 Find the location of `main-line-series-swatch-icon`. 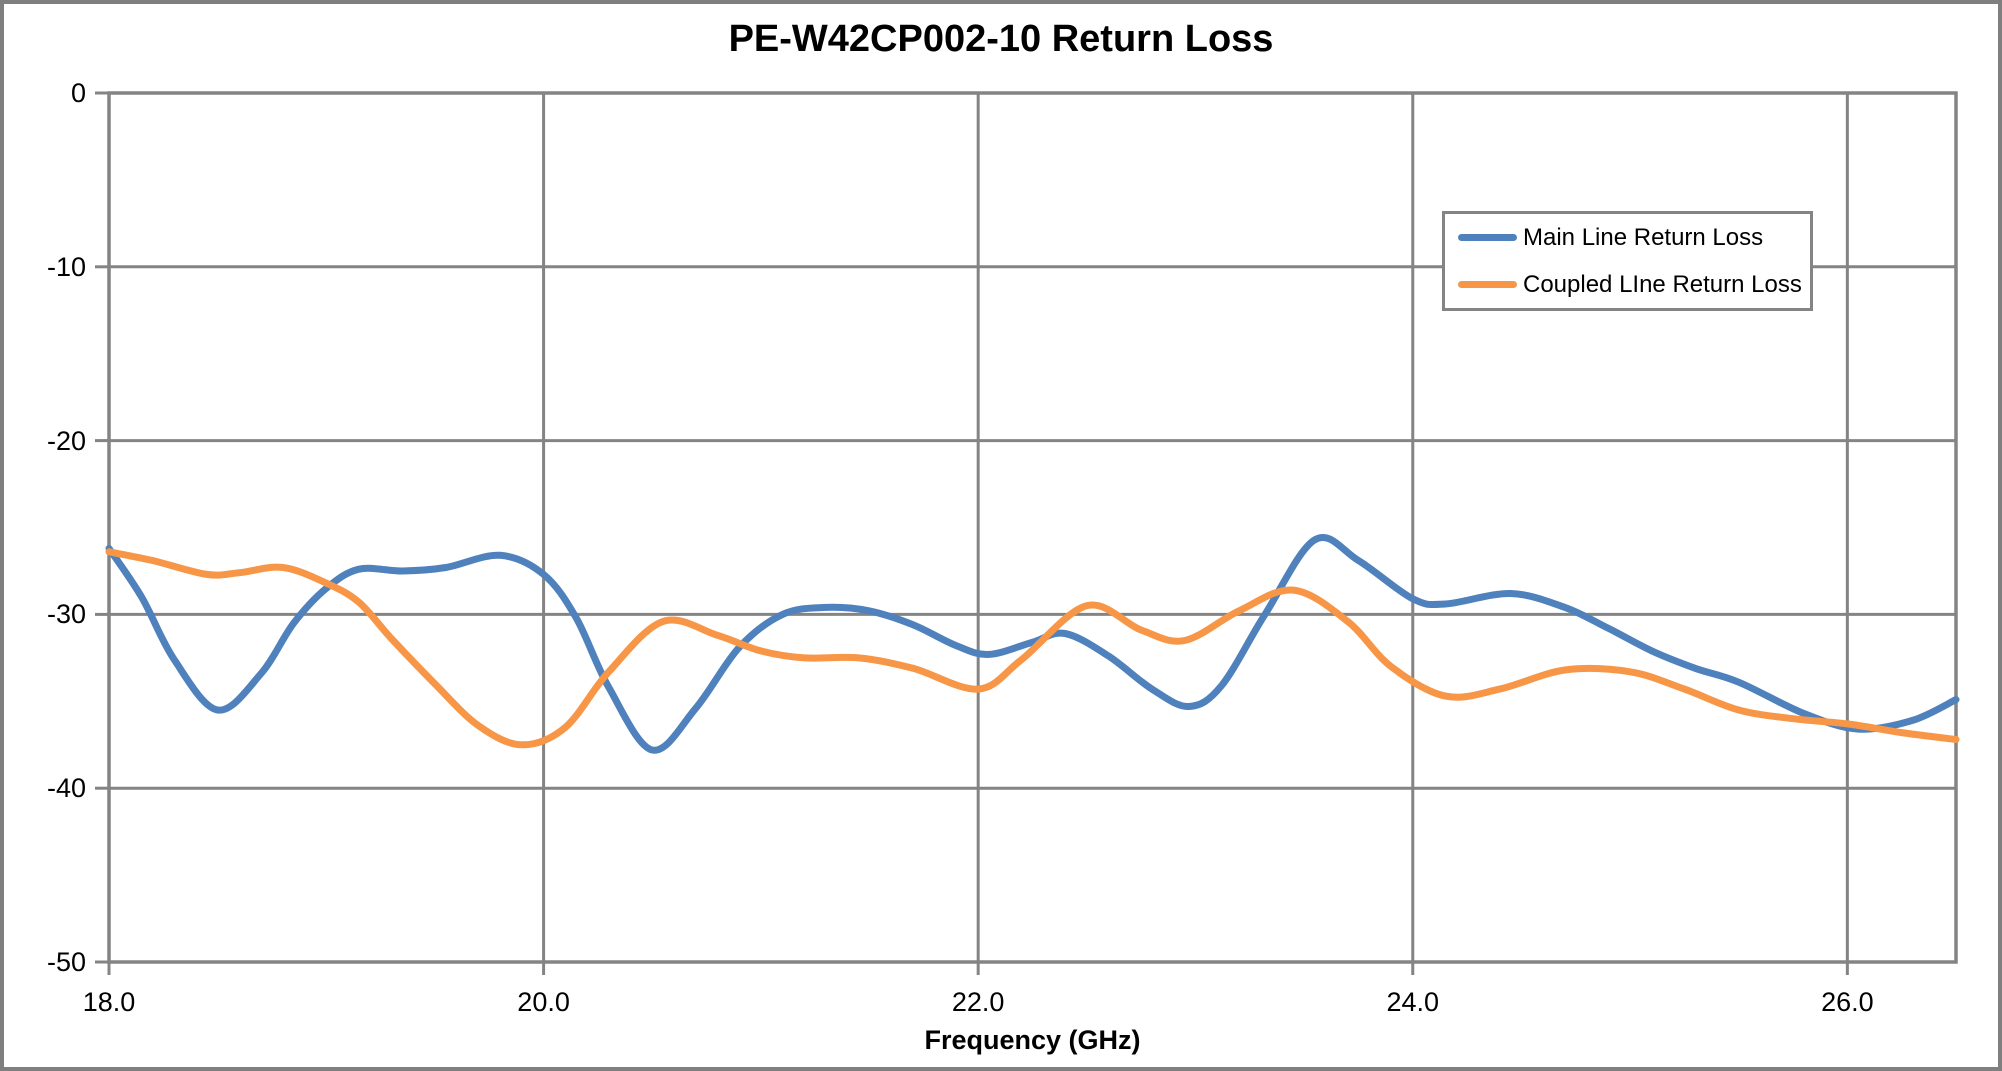

main-line-series-swatch-icon is located at coordinates (1487, 237).